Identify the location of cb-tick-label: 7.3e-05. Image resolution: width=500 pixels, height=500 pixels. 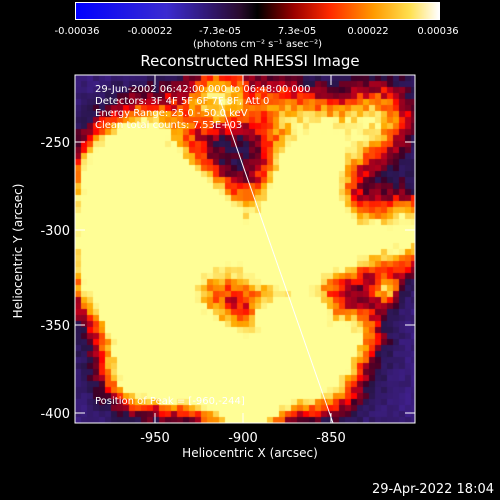
(297, 31).